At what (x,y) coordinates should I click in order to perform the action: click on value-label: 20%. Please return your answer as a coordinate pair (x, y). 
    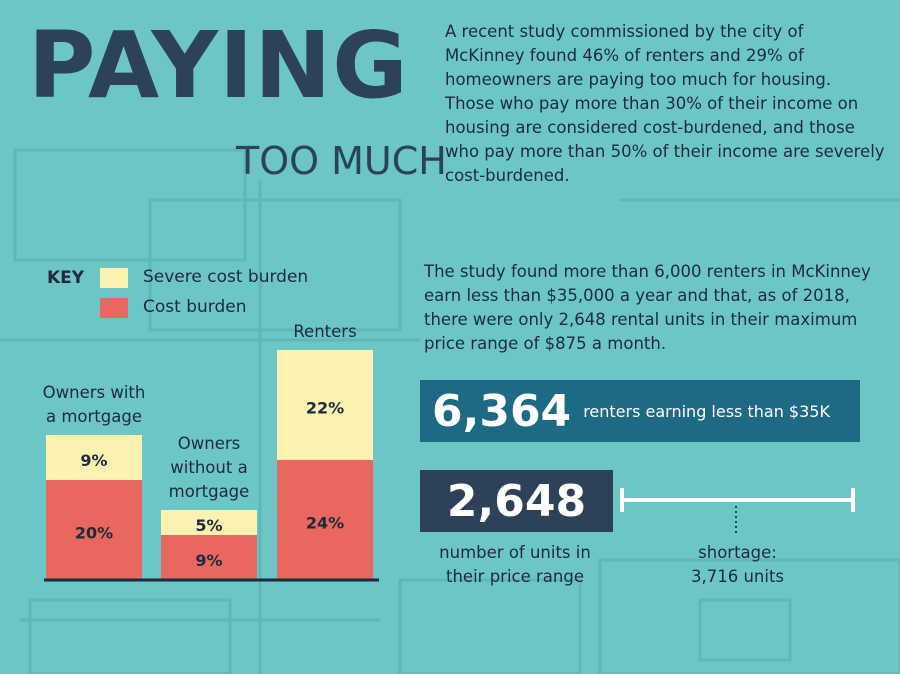
    Looking at the image, I should click on (94, 533).